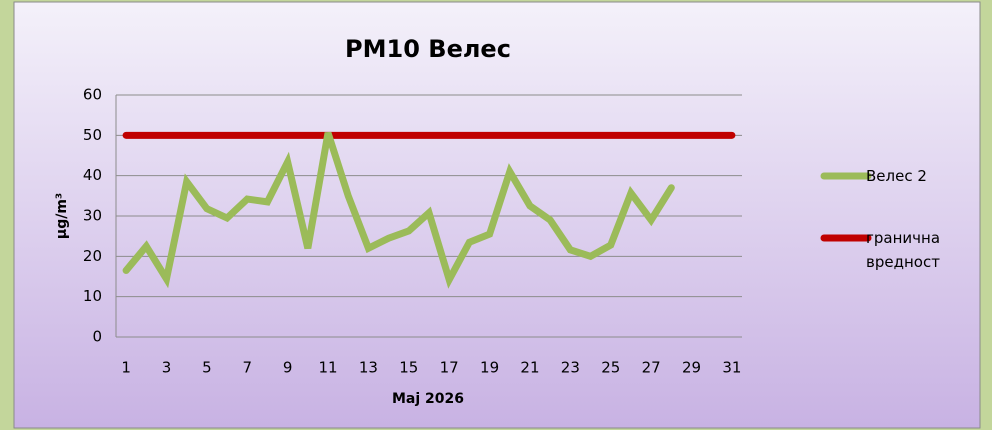 Image resolution: width=992 pixels, height=430 pixels. What do you see at coordinates (92, 135) in the screenshot?
I see `y-tick-label: 50` at bounding box center [92, 135].